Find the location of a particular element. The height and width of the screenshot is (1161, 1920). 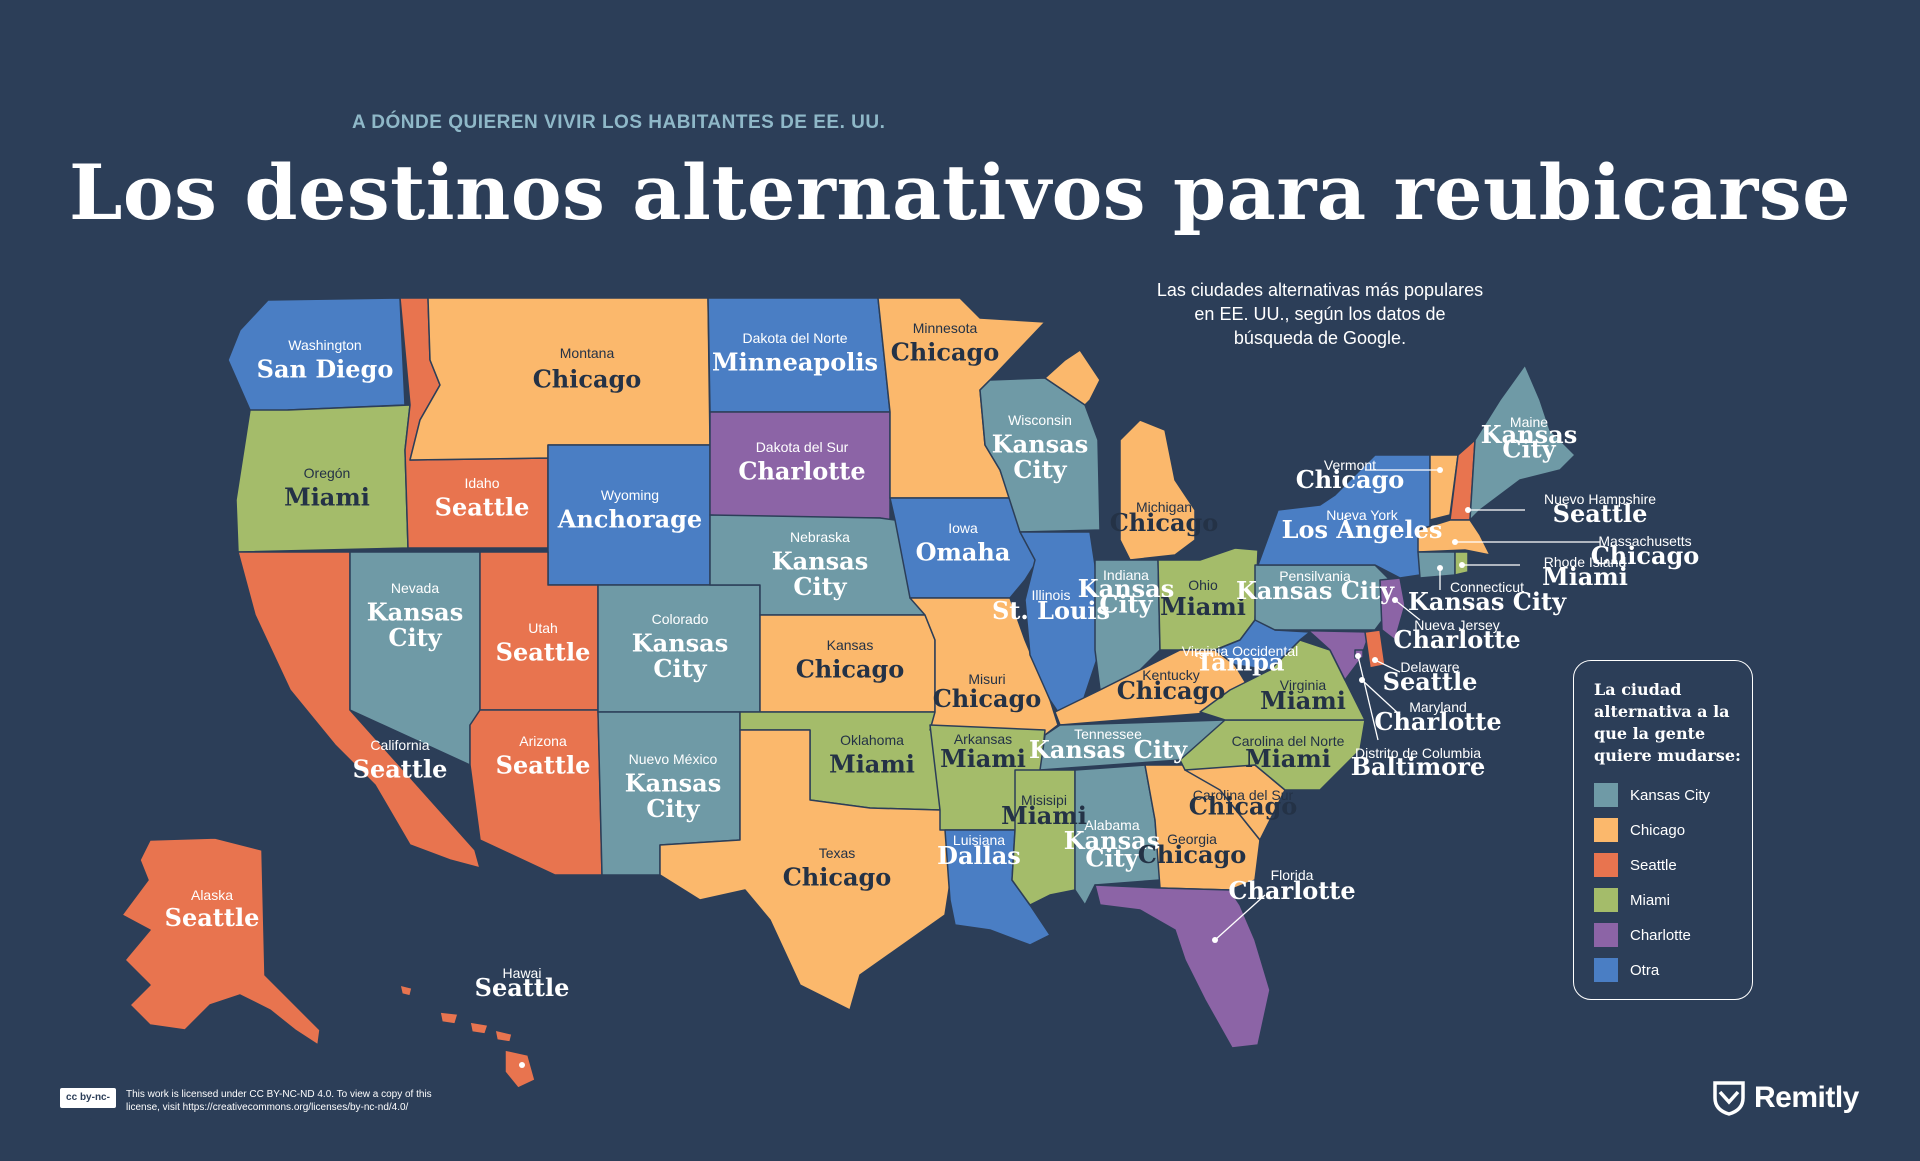

city-label: Anchorage is located at coordinates (629, 518).